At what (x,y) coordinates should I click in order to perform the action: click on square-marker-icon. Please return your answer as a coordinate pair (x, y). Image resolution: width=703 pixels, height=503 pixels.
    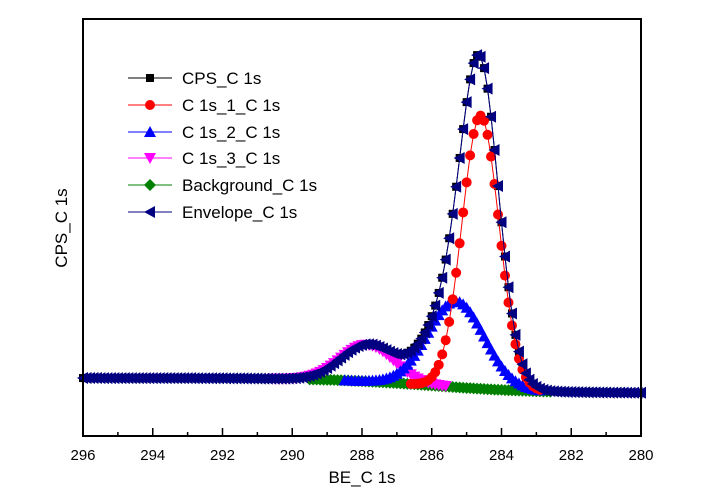
    Looking at the image, I should click on (150, 78).